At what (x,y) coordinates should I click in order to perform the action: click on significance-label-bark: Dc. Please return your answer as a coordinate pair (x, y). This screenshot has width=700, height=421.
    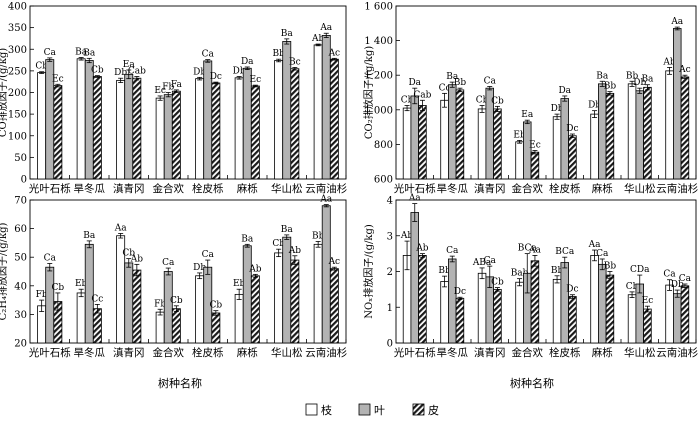
    Looking at the image, I should click on (572, 129).